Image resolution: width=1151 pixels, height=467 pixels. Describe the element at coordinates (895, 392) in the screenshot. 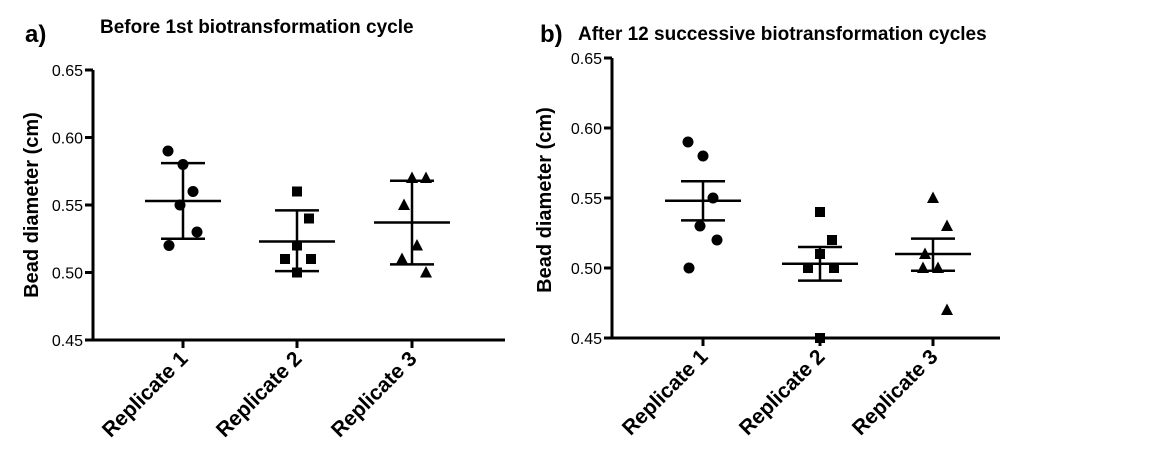

I see `panel-b-x-tick-label: Replicate 3` at that location.